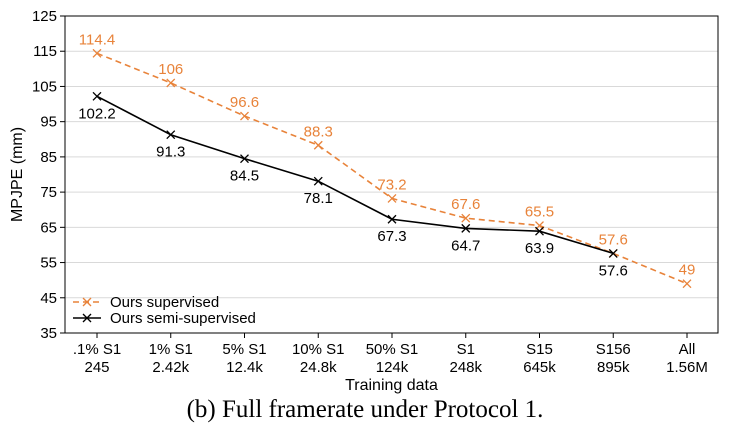  I want to click on y-tick-label: 85, so click(48, 157).